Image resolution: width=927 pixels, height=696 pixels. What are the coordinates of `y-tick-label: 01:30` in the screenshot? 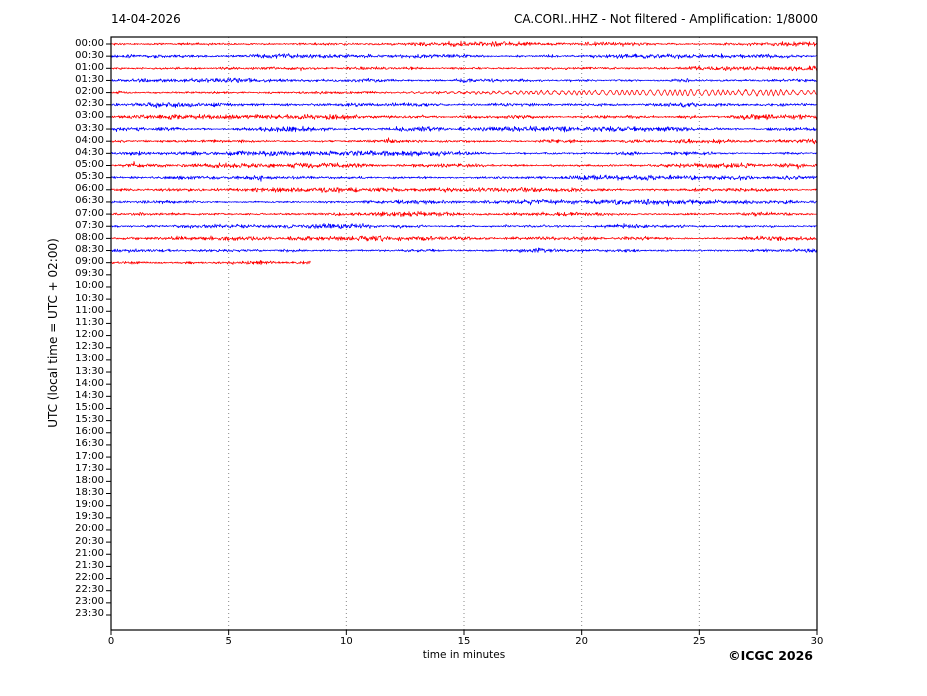 It's located at (89, 79).